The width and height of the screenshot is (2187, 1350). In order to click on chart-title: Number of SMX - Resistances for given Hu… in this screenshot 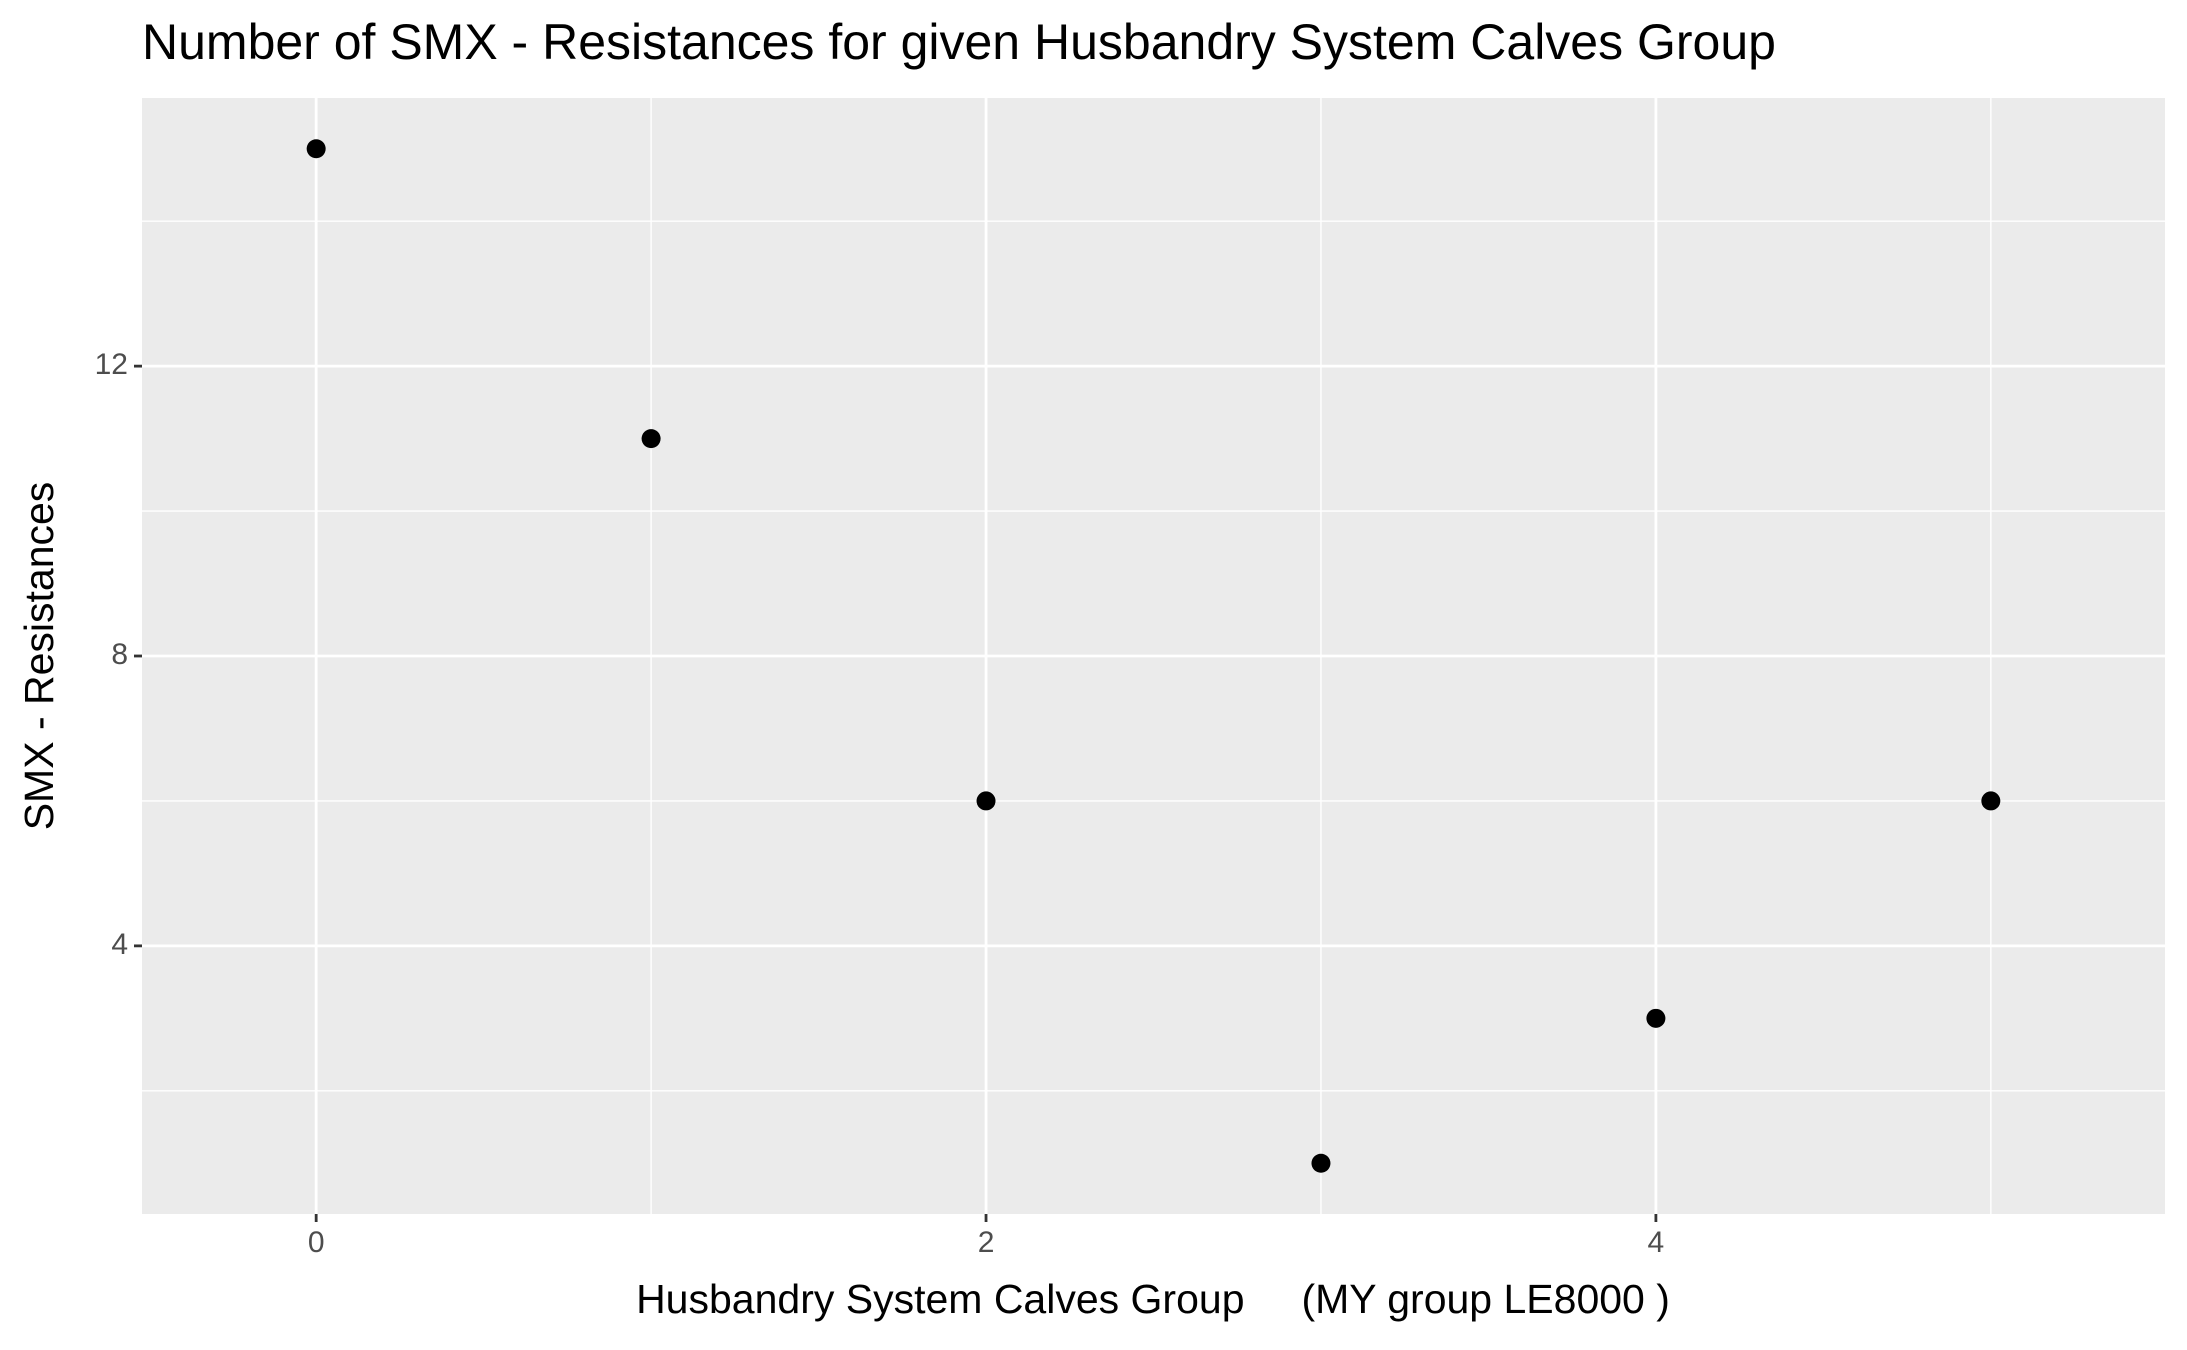, I will do `click(959, 42)`.